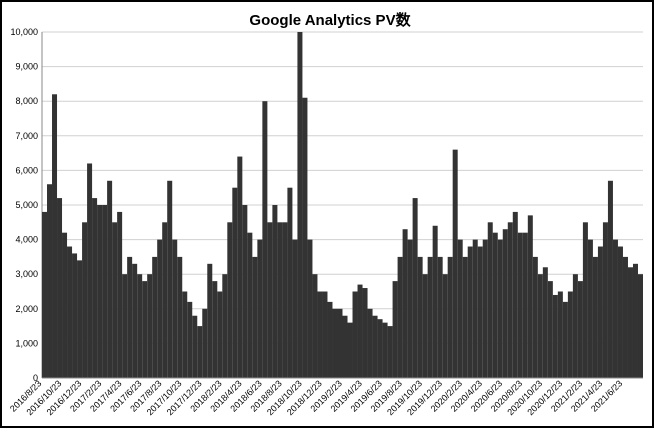  What do you see at coordinates (26, 101) in the screenshot?
I see `y-tick-label: 8,000` at bounding box center [26, 101].